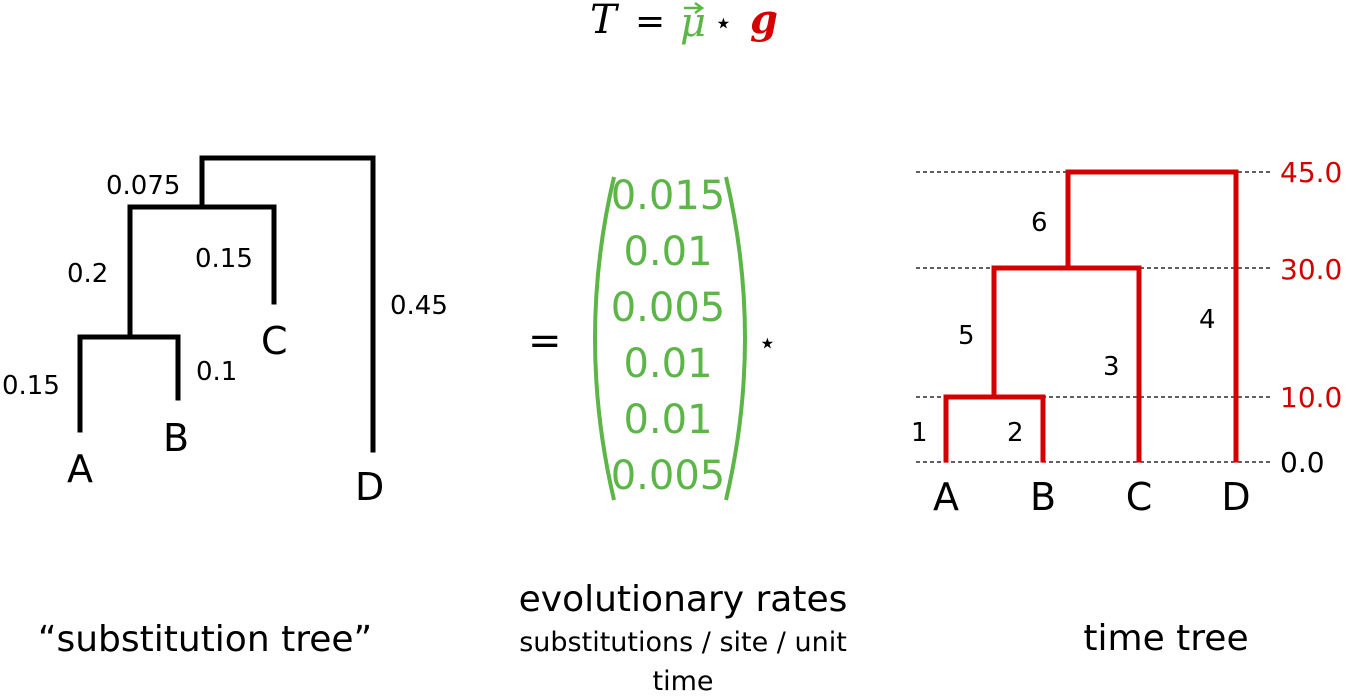 The image size is (1345, 699). What do you see at coordinates (1092, 497) in the screenshot?
I see `time-tree-leaves: A B C D` at bounding box center [1092, 497].